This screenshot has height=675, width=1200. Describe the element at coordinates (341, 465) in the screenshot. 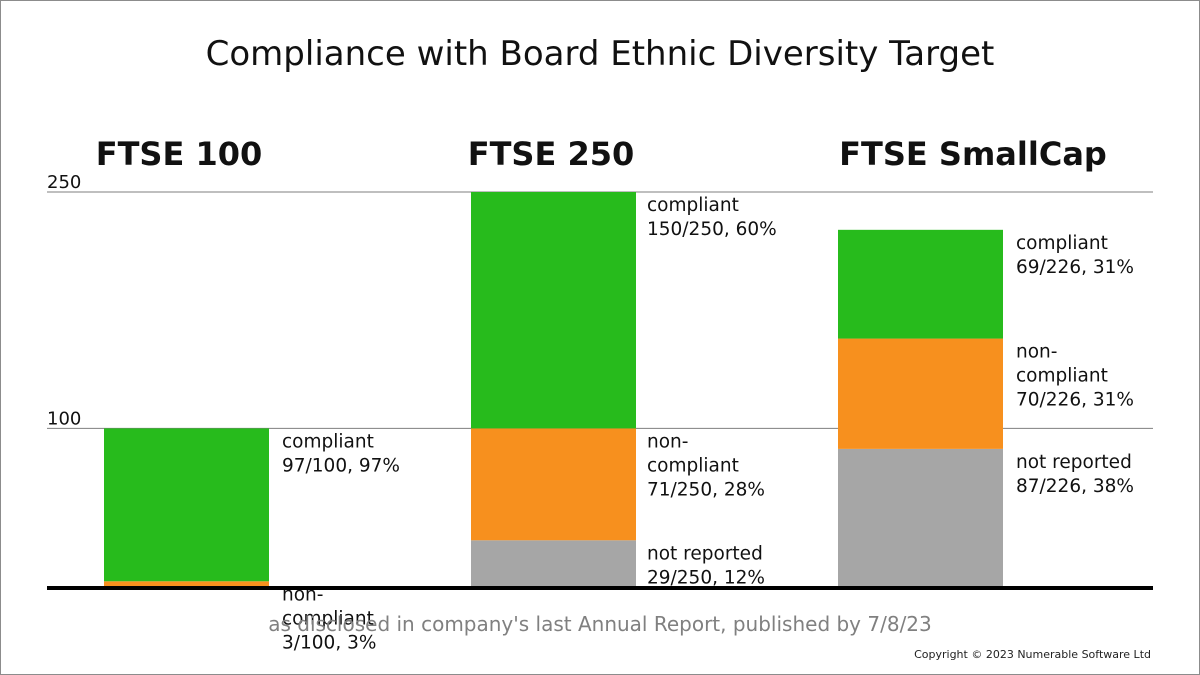

I see `segment-label-line: 97/100, 97%` at that location.